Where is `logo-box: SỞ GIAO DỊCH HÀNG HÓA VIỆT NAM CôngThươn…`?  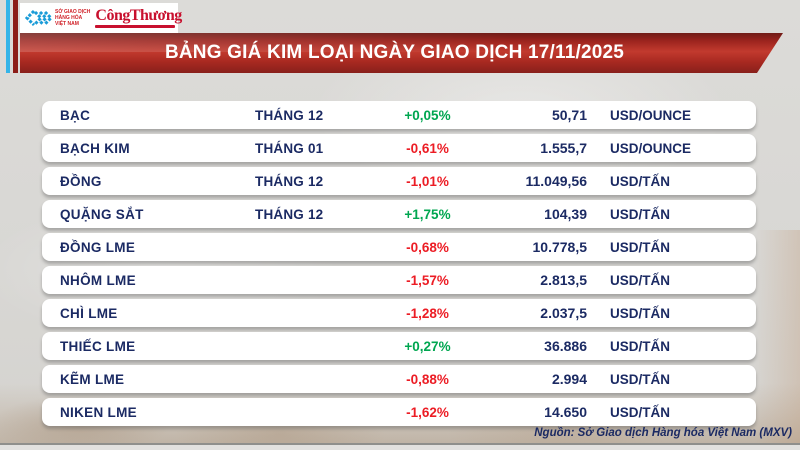
logo-box: SỞ GIAO DỊCH HÀNG HÓA VIỆT NAM CôngThươn… is located at coordinates (101, 18).